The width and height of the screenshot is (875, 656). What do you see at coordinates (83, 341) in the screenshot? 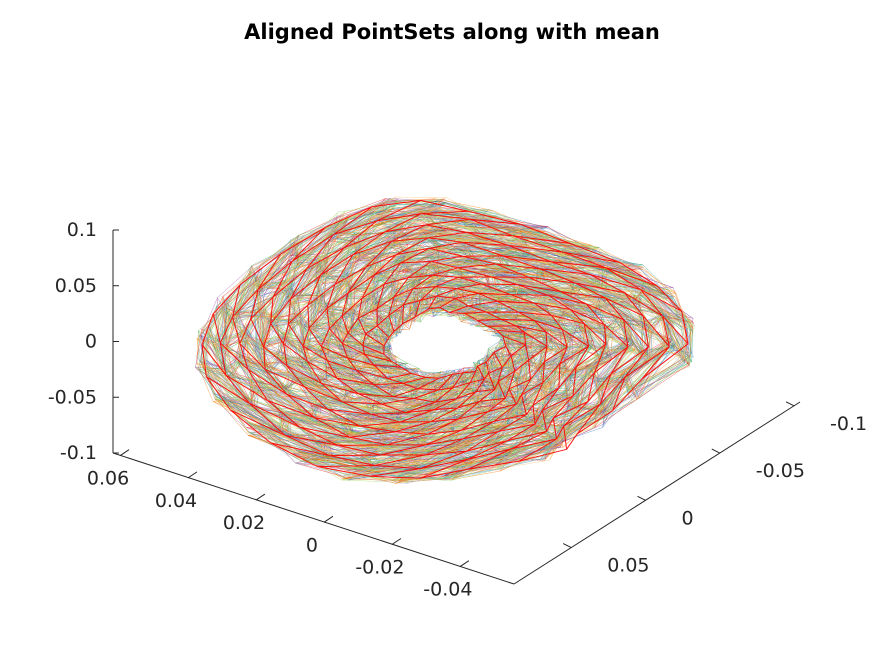
I see `z-axis: 0.1 0.05 0 -0.05 -0.1` at bounding box center [83, 341].